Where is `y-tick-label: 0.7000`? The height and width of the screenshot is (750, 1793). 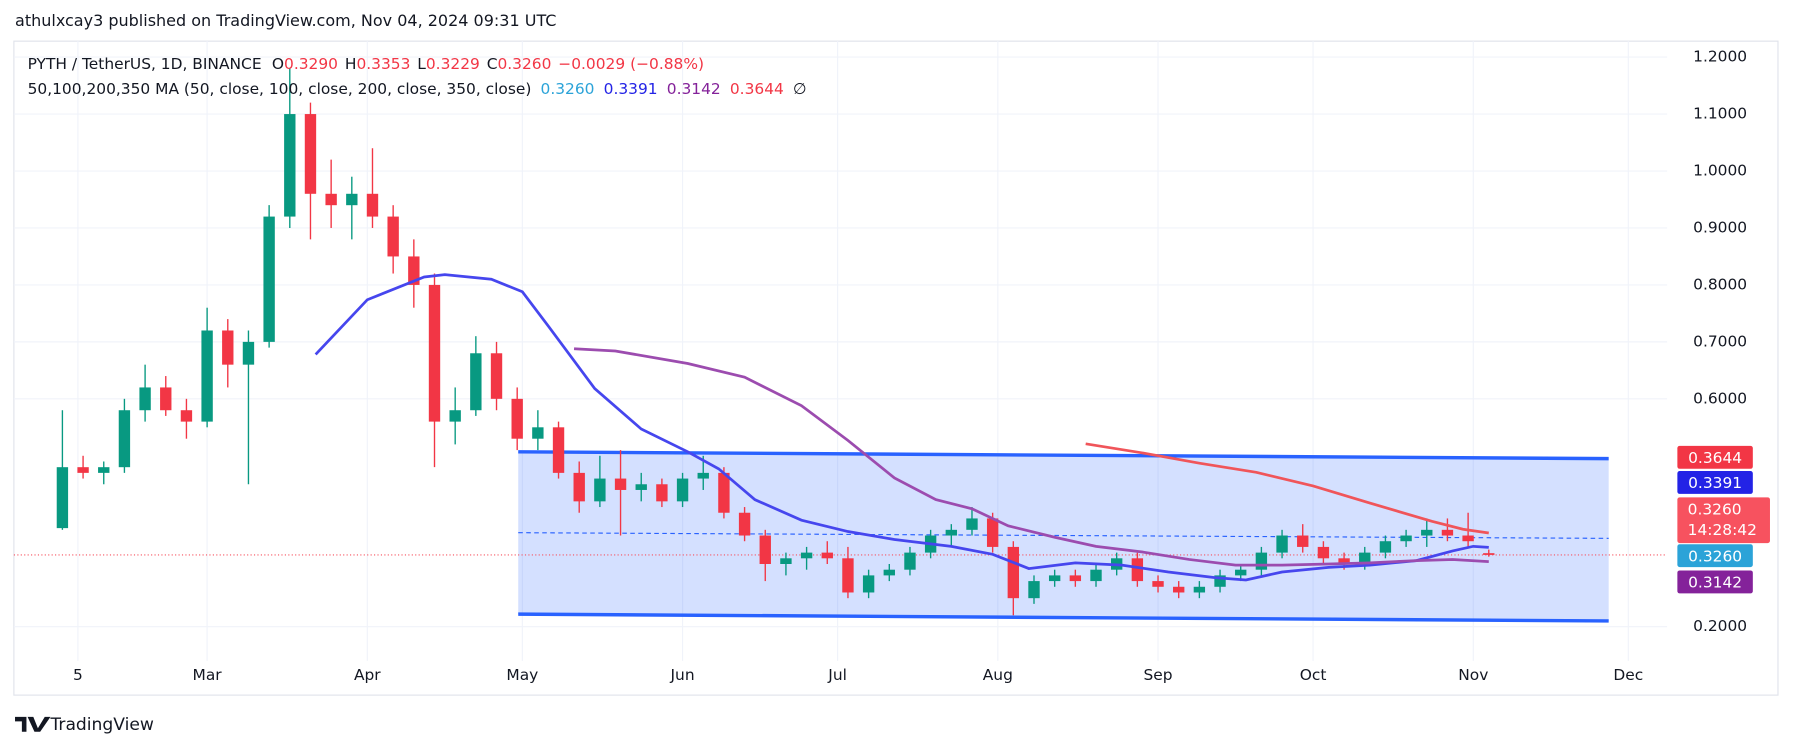 y-tick-label: 0.7000 is located at coordinates (1720, 341).